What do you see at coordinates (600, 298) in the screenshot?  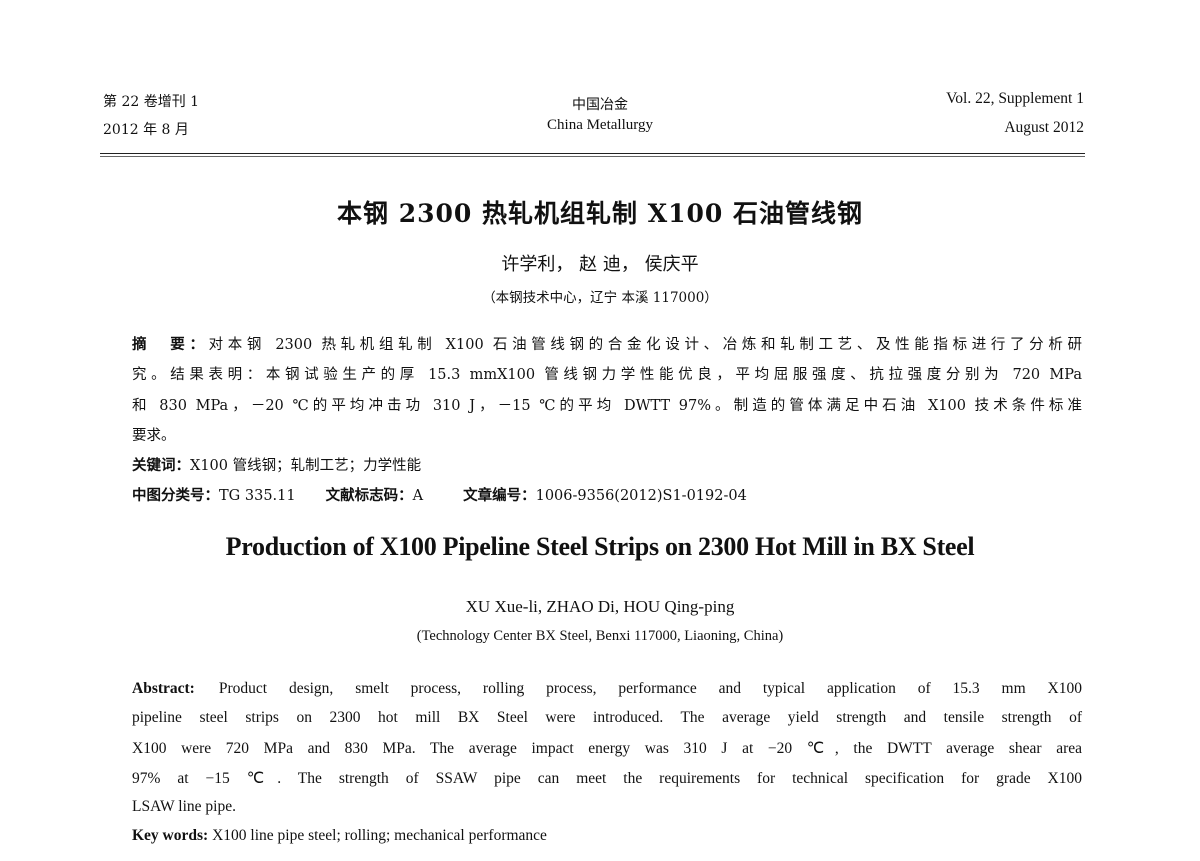 I see `affiliation-cn: （本钢技术中心，辽宁 本溪 117000）` at bounding box center [600, 298].